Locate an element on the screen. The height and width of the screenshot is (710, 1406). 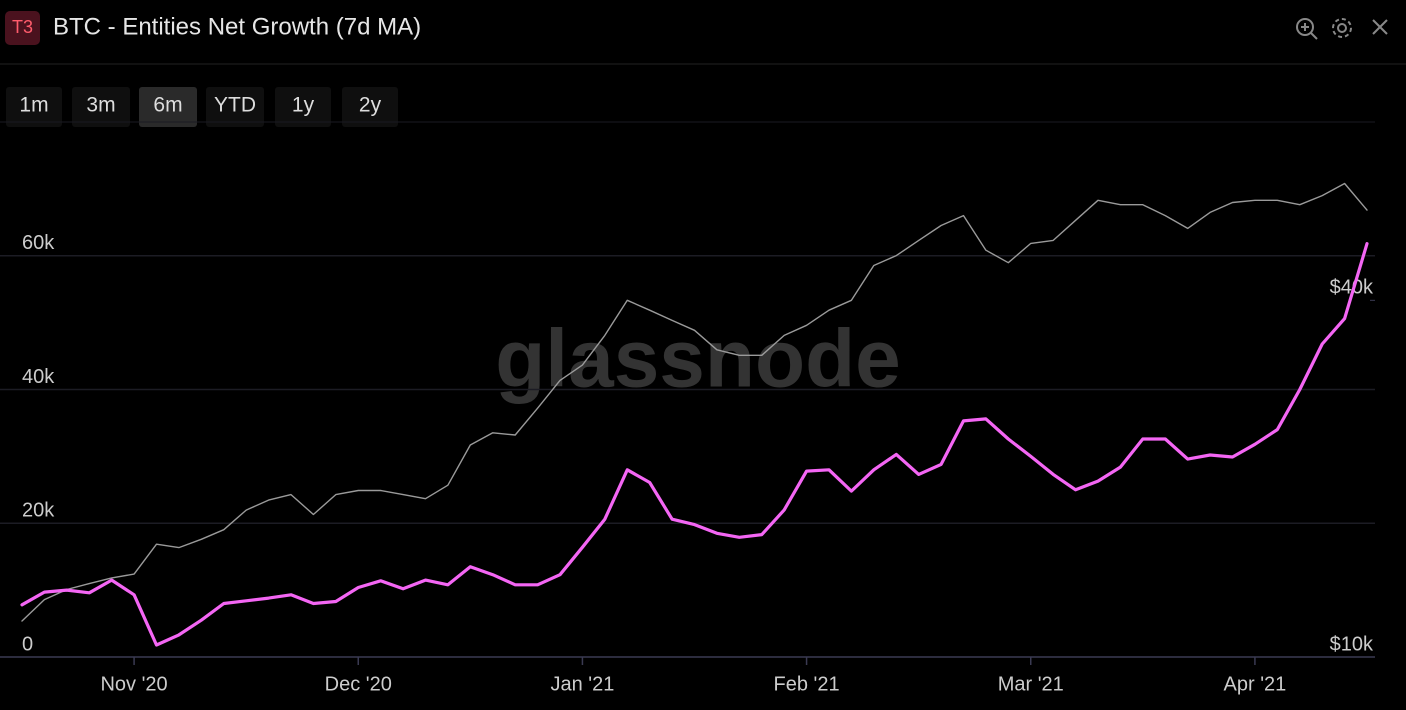
x-tick-label: Apr '21 is located at coordinates (1255, 684).